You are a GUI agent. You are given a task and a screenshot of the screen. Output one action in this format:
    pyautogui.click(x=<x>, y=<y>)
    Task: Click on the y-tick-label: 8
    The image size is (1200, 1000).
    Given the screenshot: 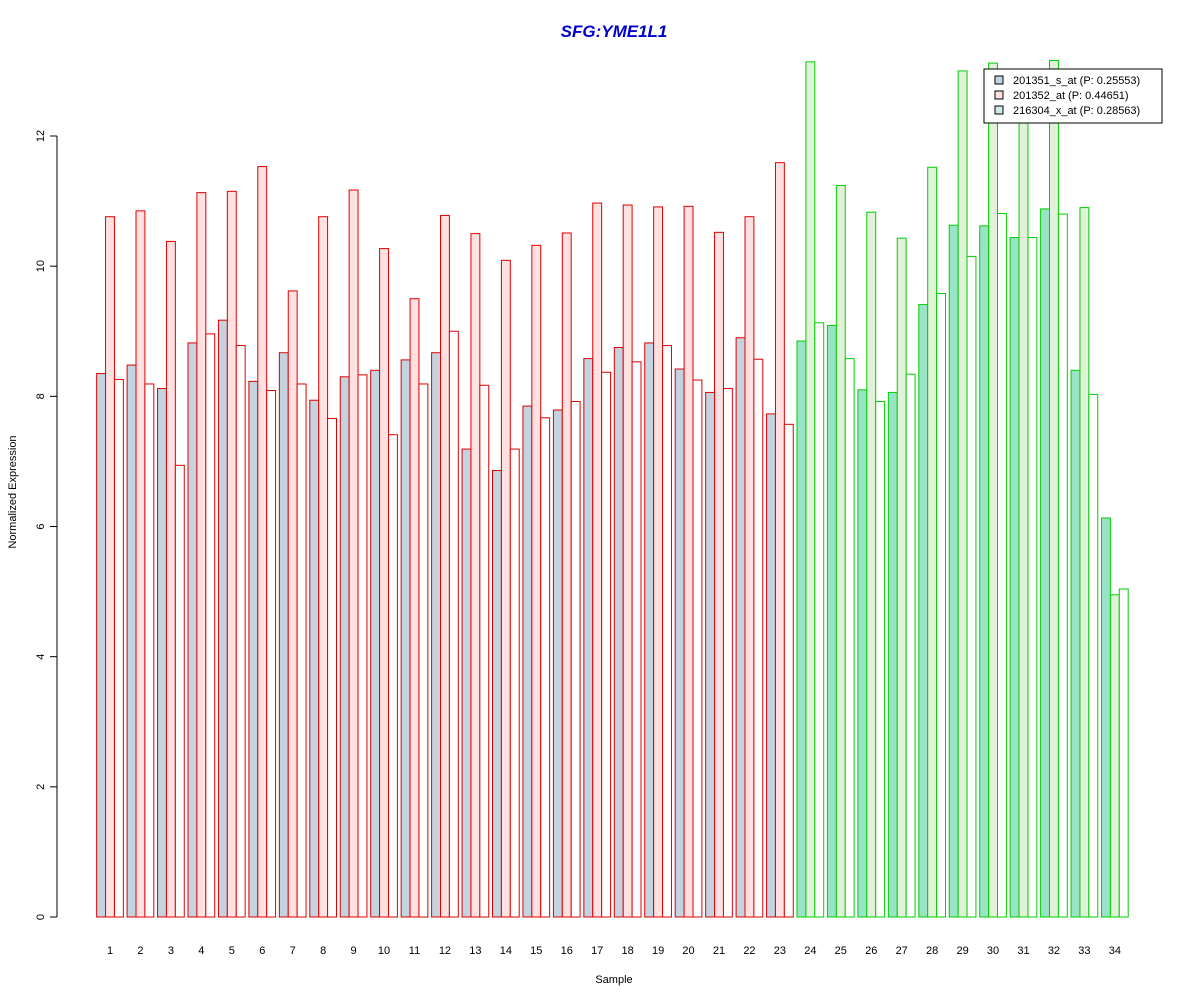 What is the action you would take?
    pyautogui.click(x=41, y=396)
    